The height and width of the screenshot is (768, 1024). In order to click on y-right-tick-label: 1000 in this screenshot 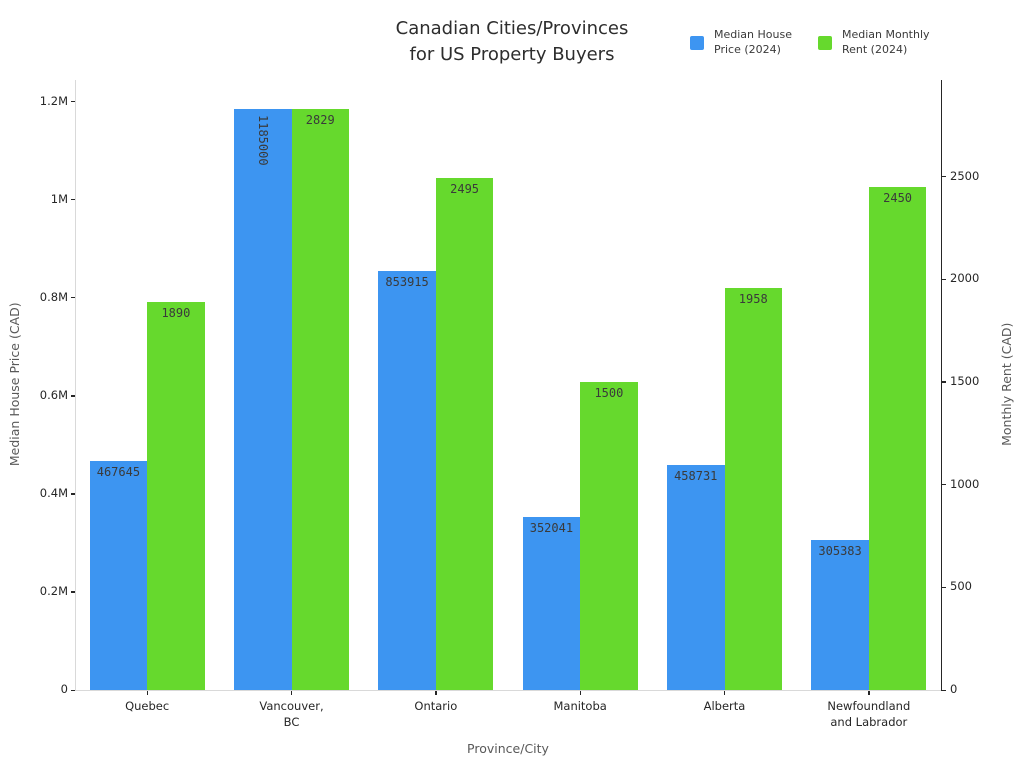, I will do `click(965, 483)`.